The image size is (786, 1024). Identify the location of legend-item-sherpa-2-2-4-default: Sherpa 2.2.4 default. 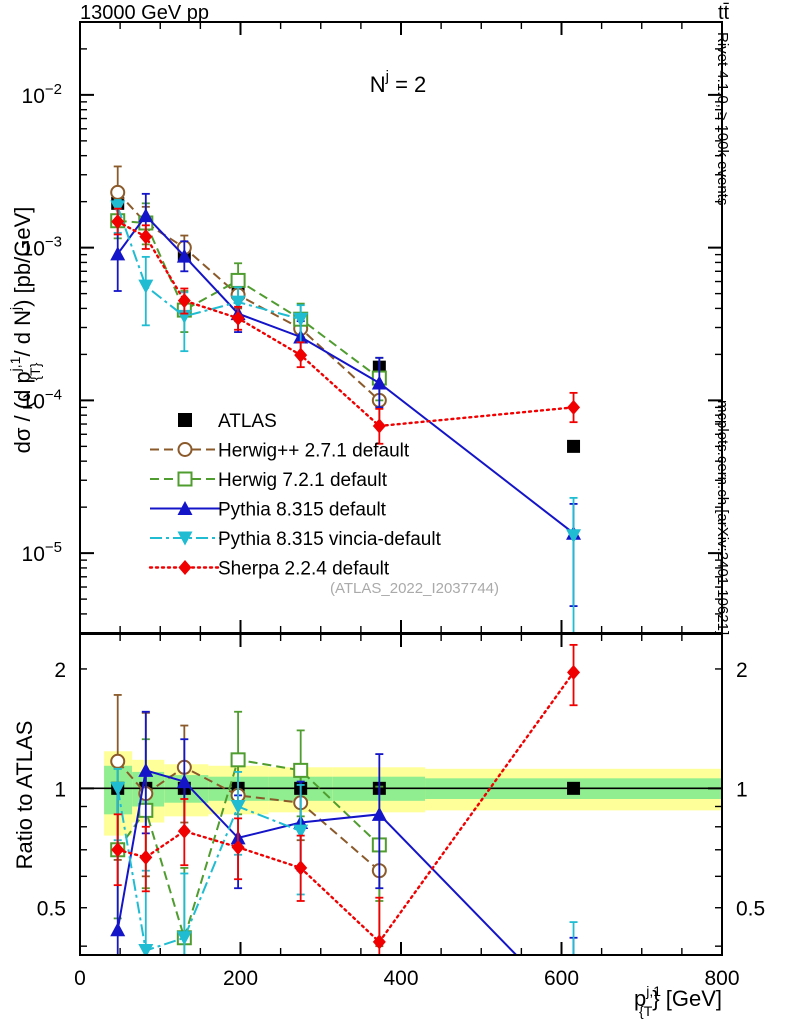
(269, 569).